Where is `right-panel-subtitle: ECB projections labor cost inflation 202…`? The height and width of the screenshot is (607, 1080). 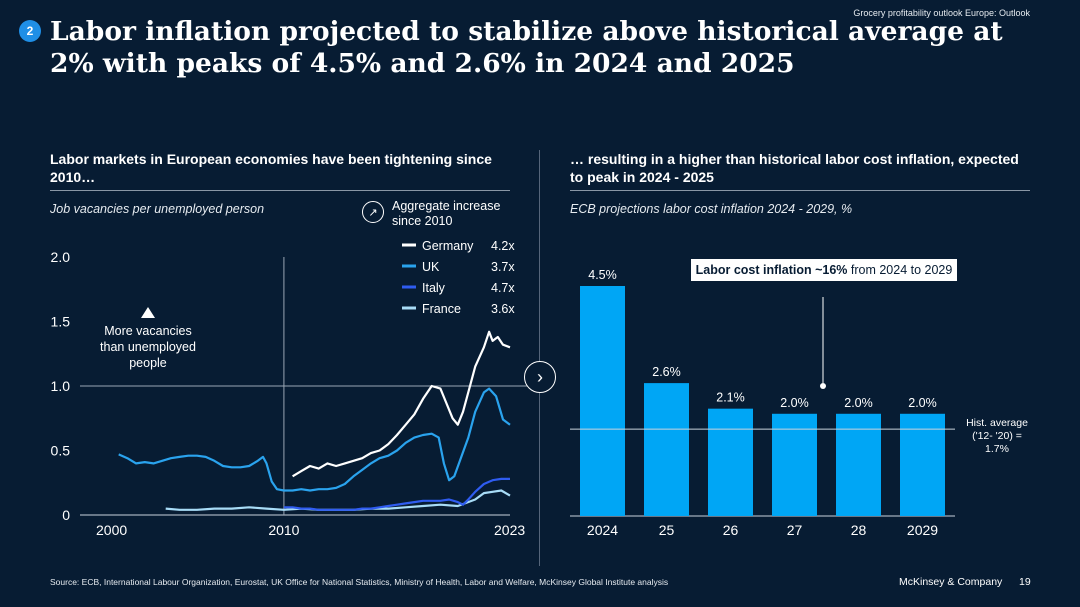 right-panel-subtitle: ECB projections labor cost inflation 202… is located at coordinates (711, 209).